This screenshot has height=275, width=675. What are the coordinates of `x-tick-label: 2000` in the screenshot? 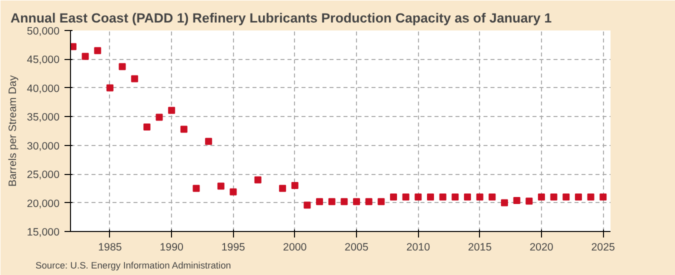 It's located at (295, 248).